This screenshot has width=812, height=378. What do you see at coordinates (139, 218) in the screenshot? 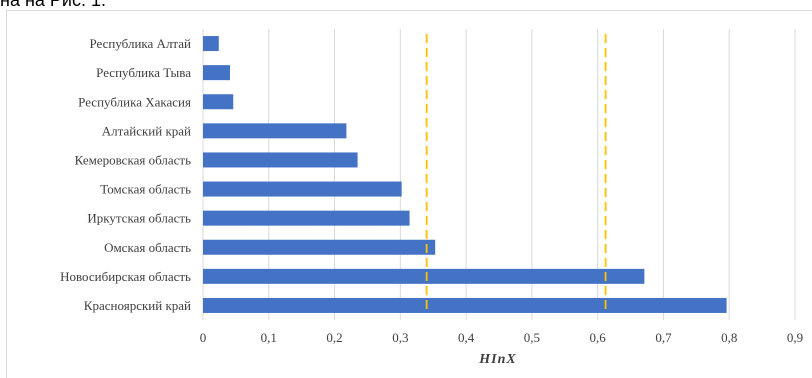
I see `category-label: Иркутская область` at bounding box center [139, 218].